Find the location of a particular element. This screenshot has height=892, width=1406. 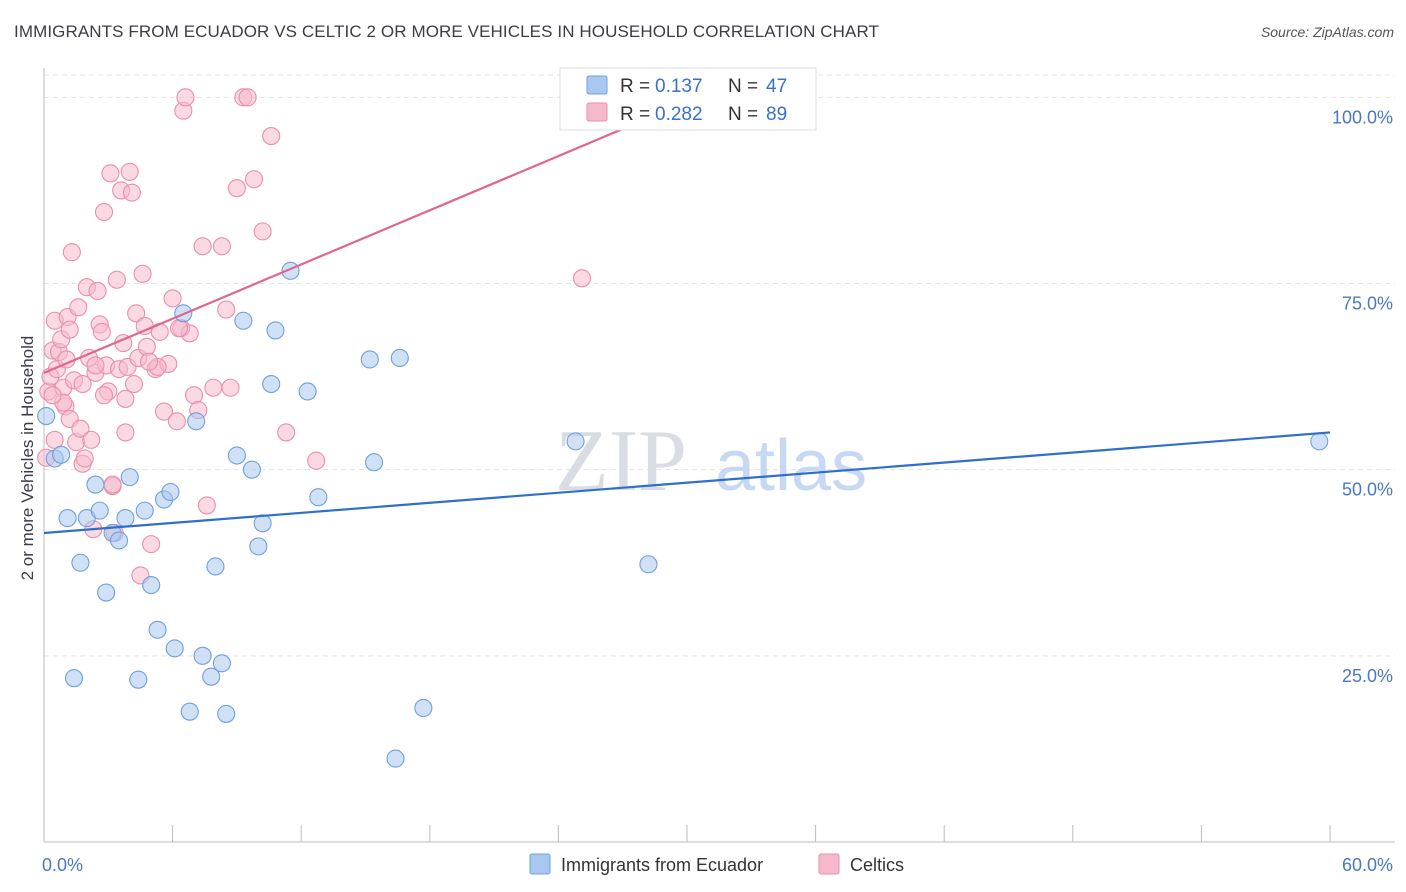

legend-n-value-blue: 47 is located at coordinates (776, 86).